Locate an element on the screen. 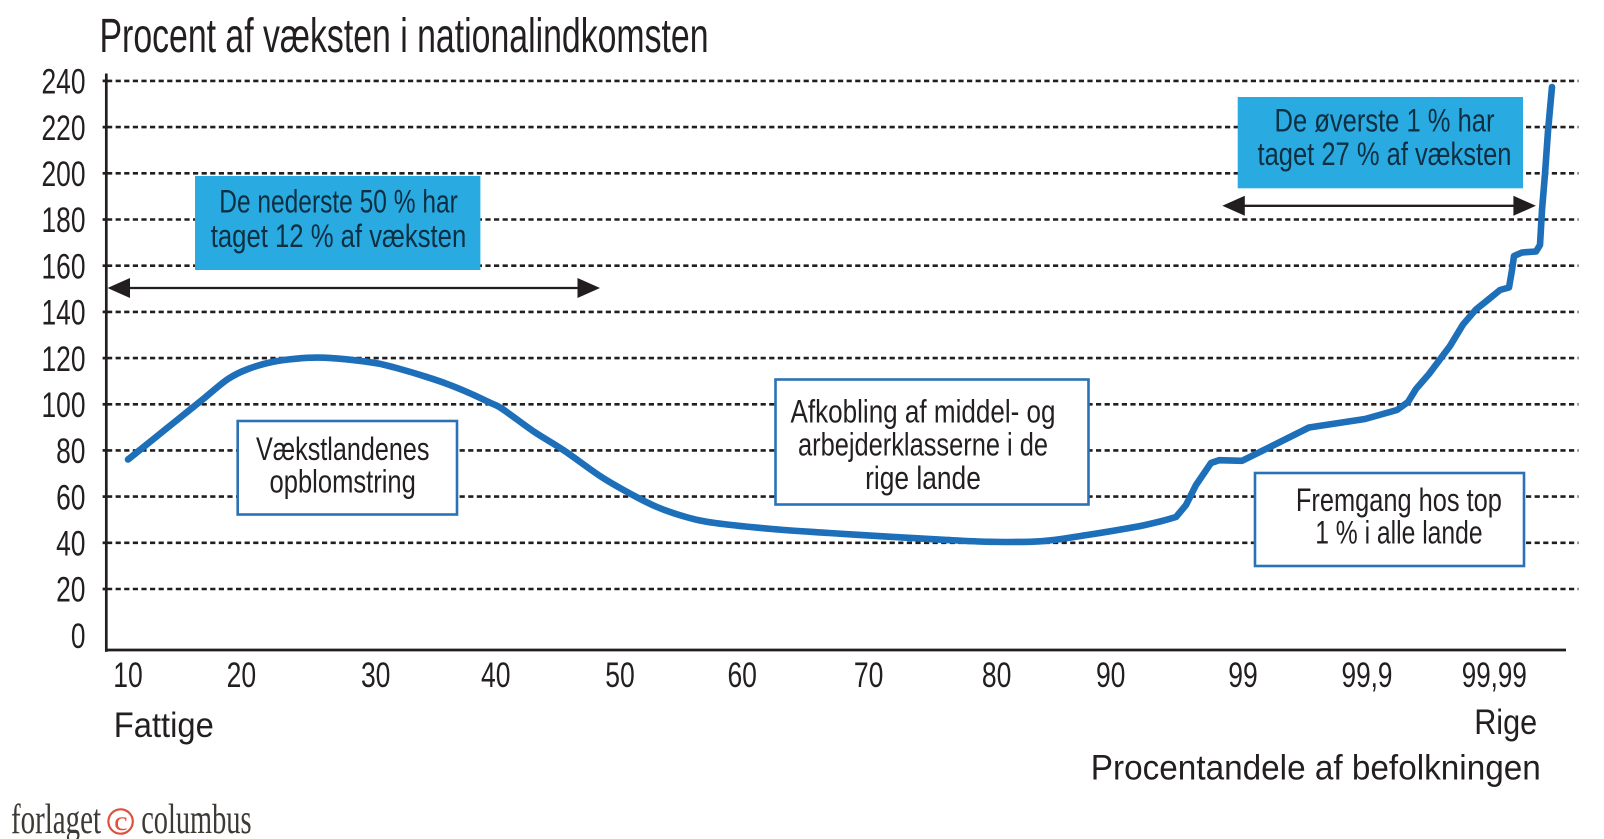 This screenshot has width=1604, height=839. svg-text: rige lande is located at coordinates (923, 478).